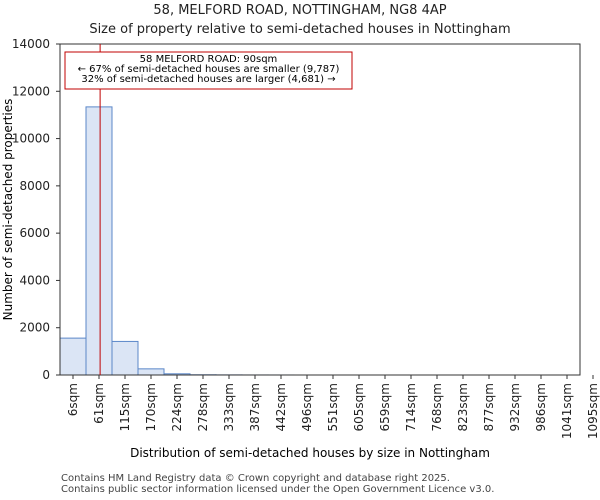 The height and width of the screenshot is (500, 600). Describe the element at coordinates (34, 280) in the screenshot. I see `y-tick-label-4000: 4000` at that location.